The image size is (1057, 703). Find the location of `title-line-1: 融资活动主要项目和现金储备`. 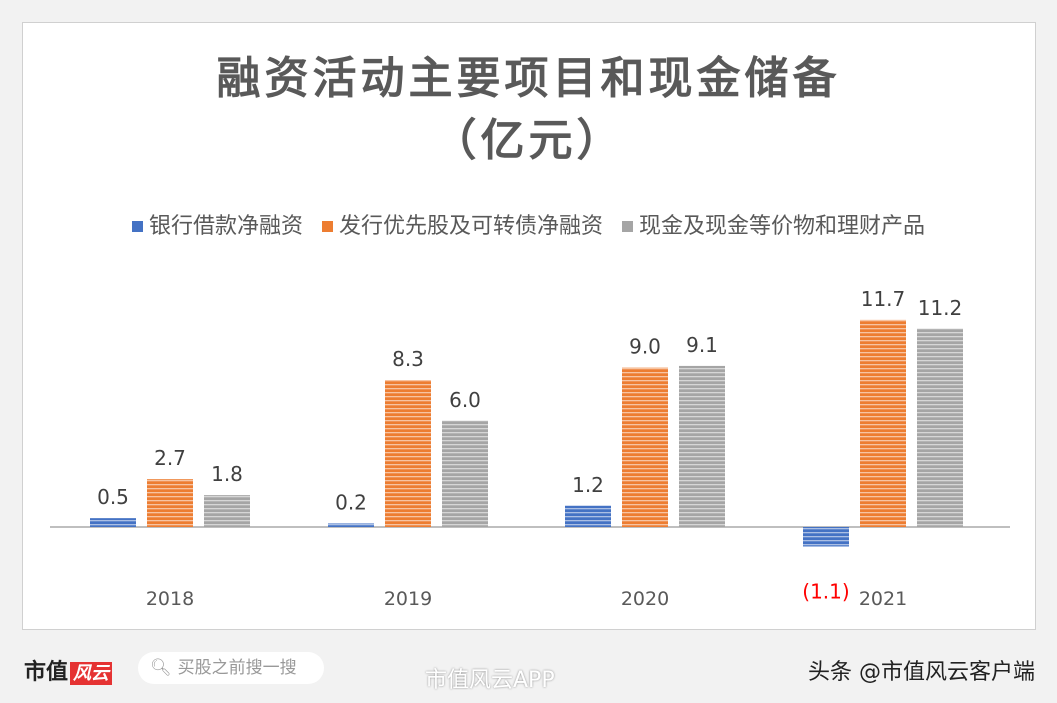

title-line-1: 融资活动主要项目和现金储备 is located at coordinates (528, 78).